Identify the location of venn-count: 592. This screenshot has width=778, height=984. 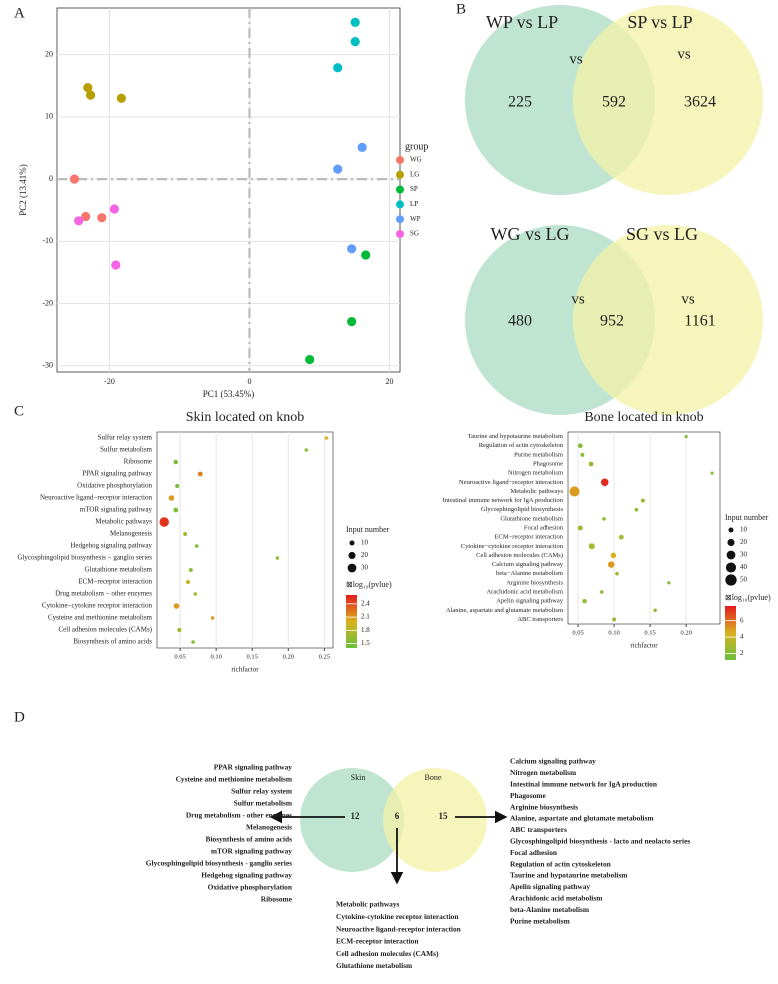
(614, 102).